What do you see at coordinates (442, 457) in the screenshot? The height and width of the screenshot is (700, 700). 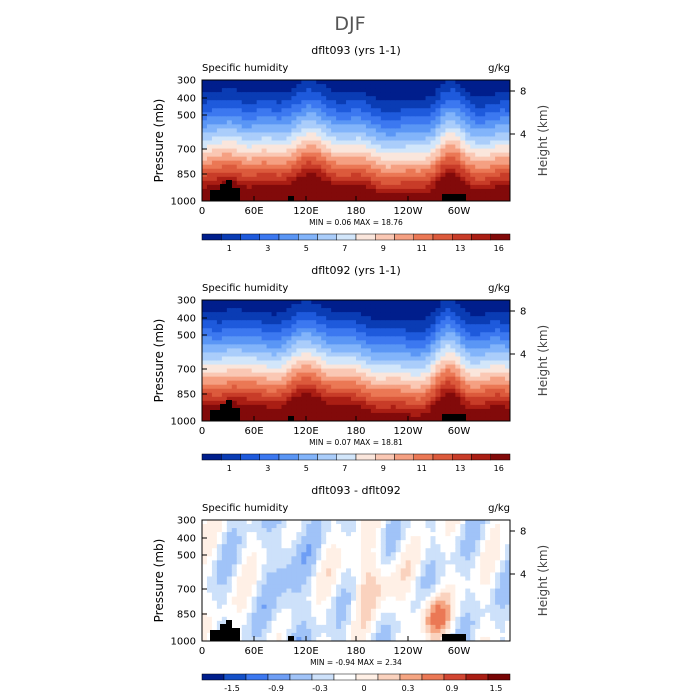 I see `colorbar-swatch` at bounding box center [442, 457].